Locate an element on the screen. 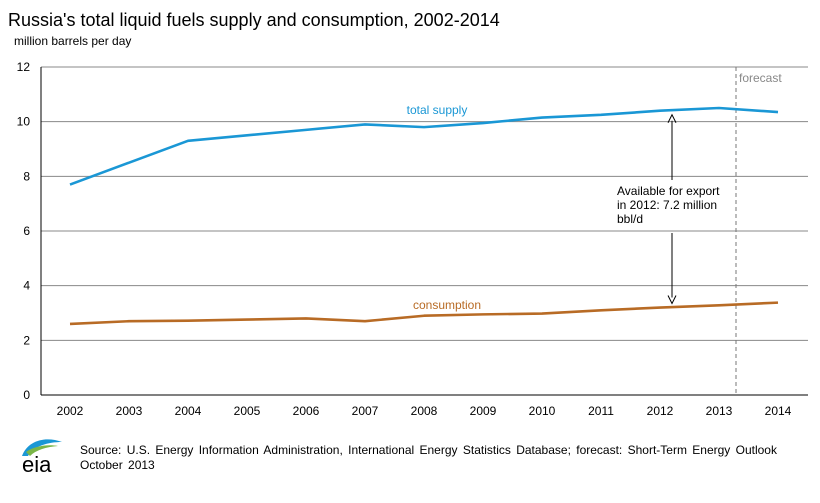  y-tick-label: 10 is located at coordinates (24, 122).